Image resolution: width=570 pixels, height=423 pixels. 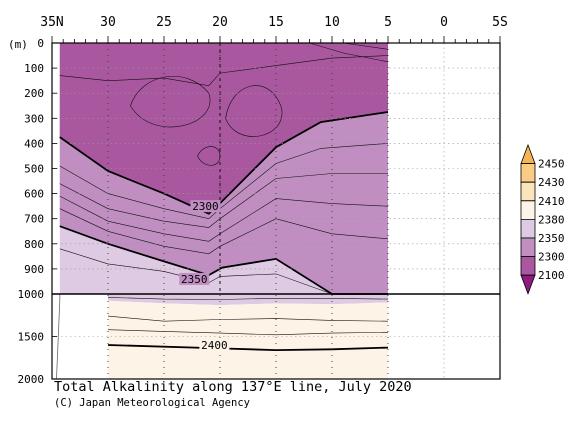 What do you see at coordinates (551, 219) in the screenshot?
I see `colorbar-label: 2380` at bounding box center [551, 219].